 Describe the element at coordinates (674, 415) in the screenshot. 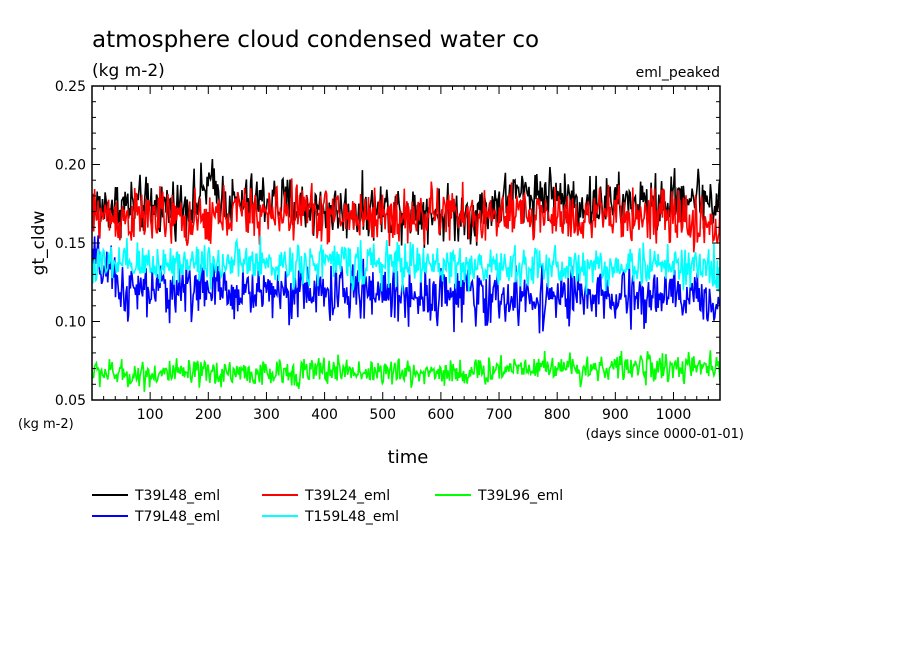

I see `x-tick-label: 1000` at that location.